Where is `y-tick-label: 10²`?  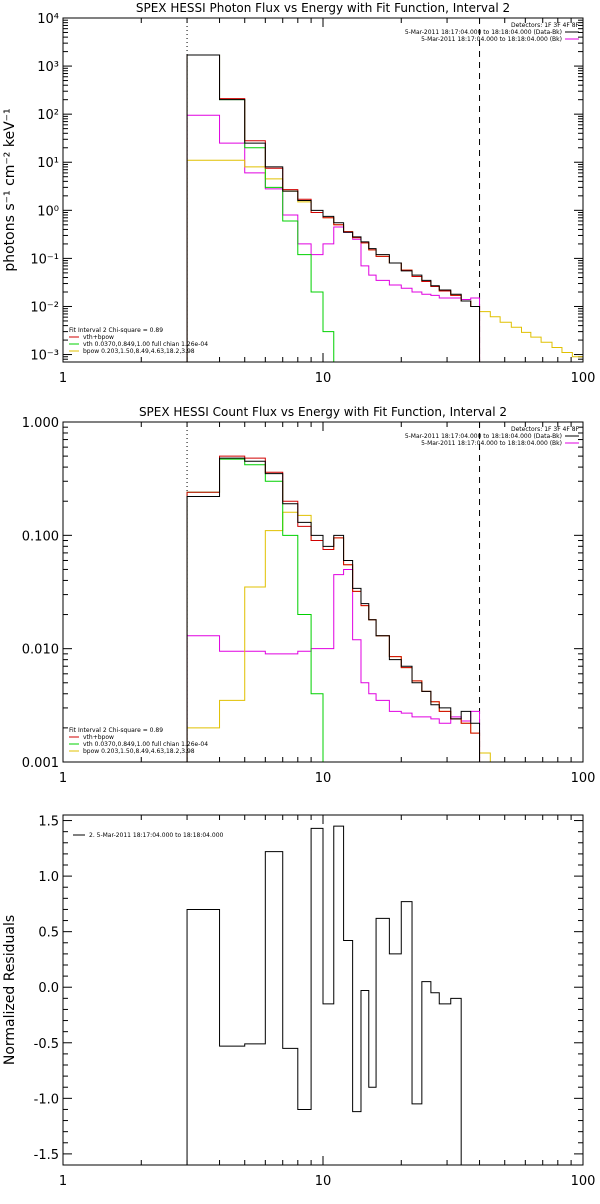
y-tick-label: 10² is located at coordinates (48, 115).